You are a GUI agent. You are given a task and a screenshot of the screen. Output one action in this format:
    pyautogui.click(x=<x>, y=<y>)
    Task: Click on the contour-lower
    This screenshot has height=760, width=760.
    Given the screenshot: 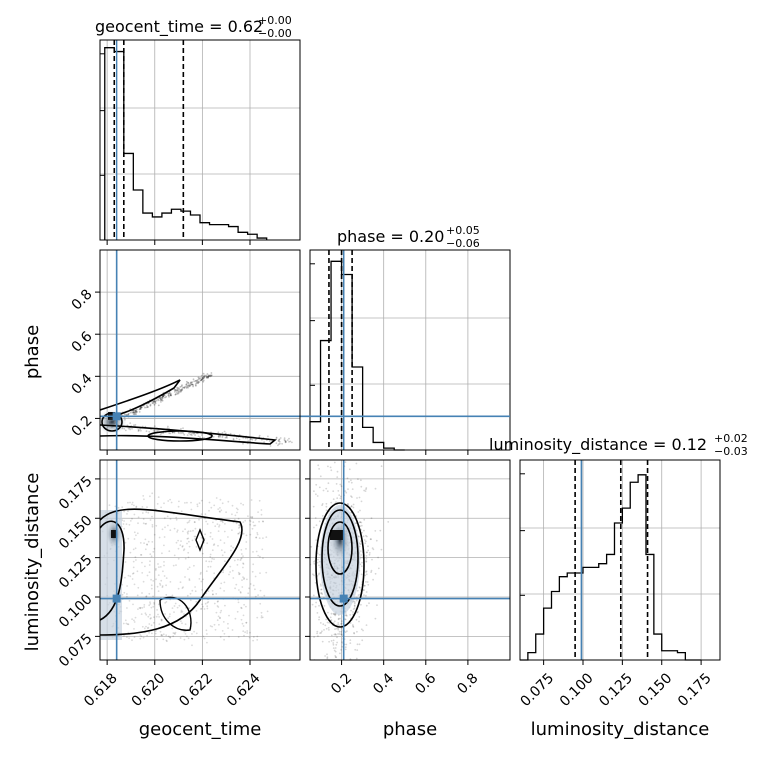 What is the action you would take?
    pyautogui.click(x=189, y=434)
    